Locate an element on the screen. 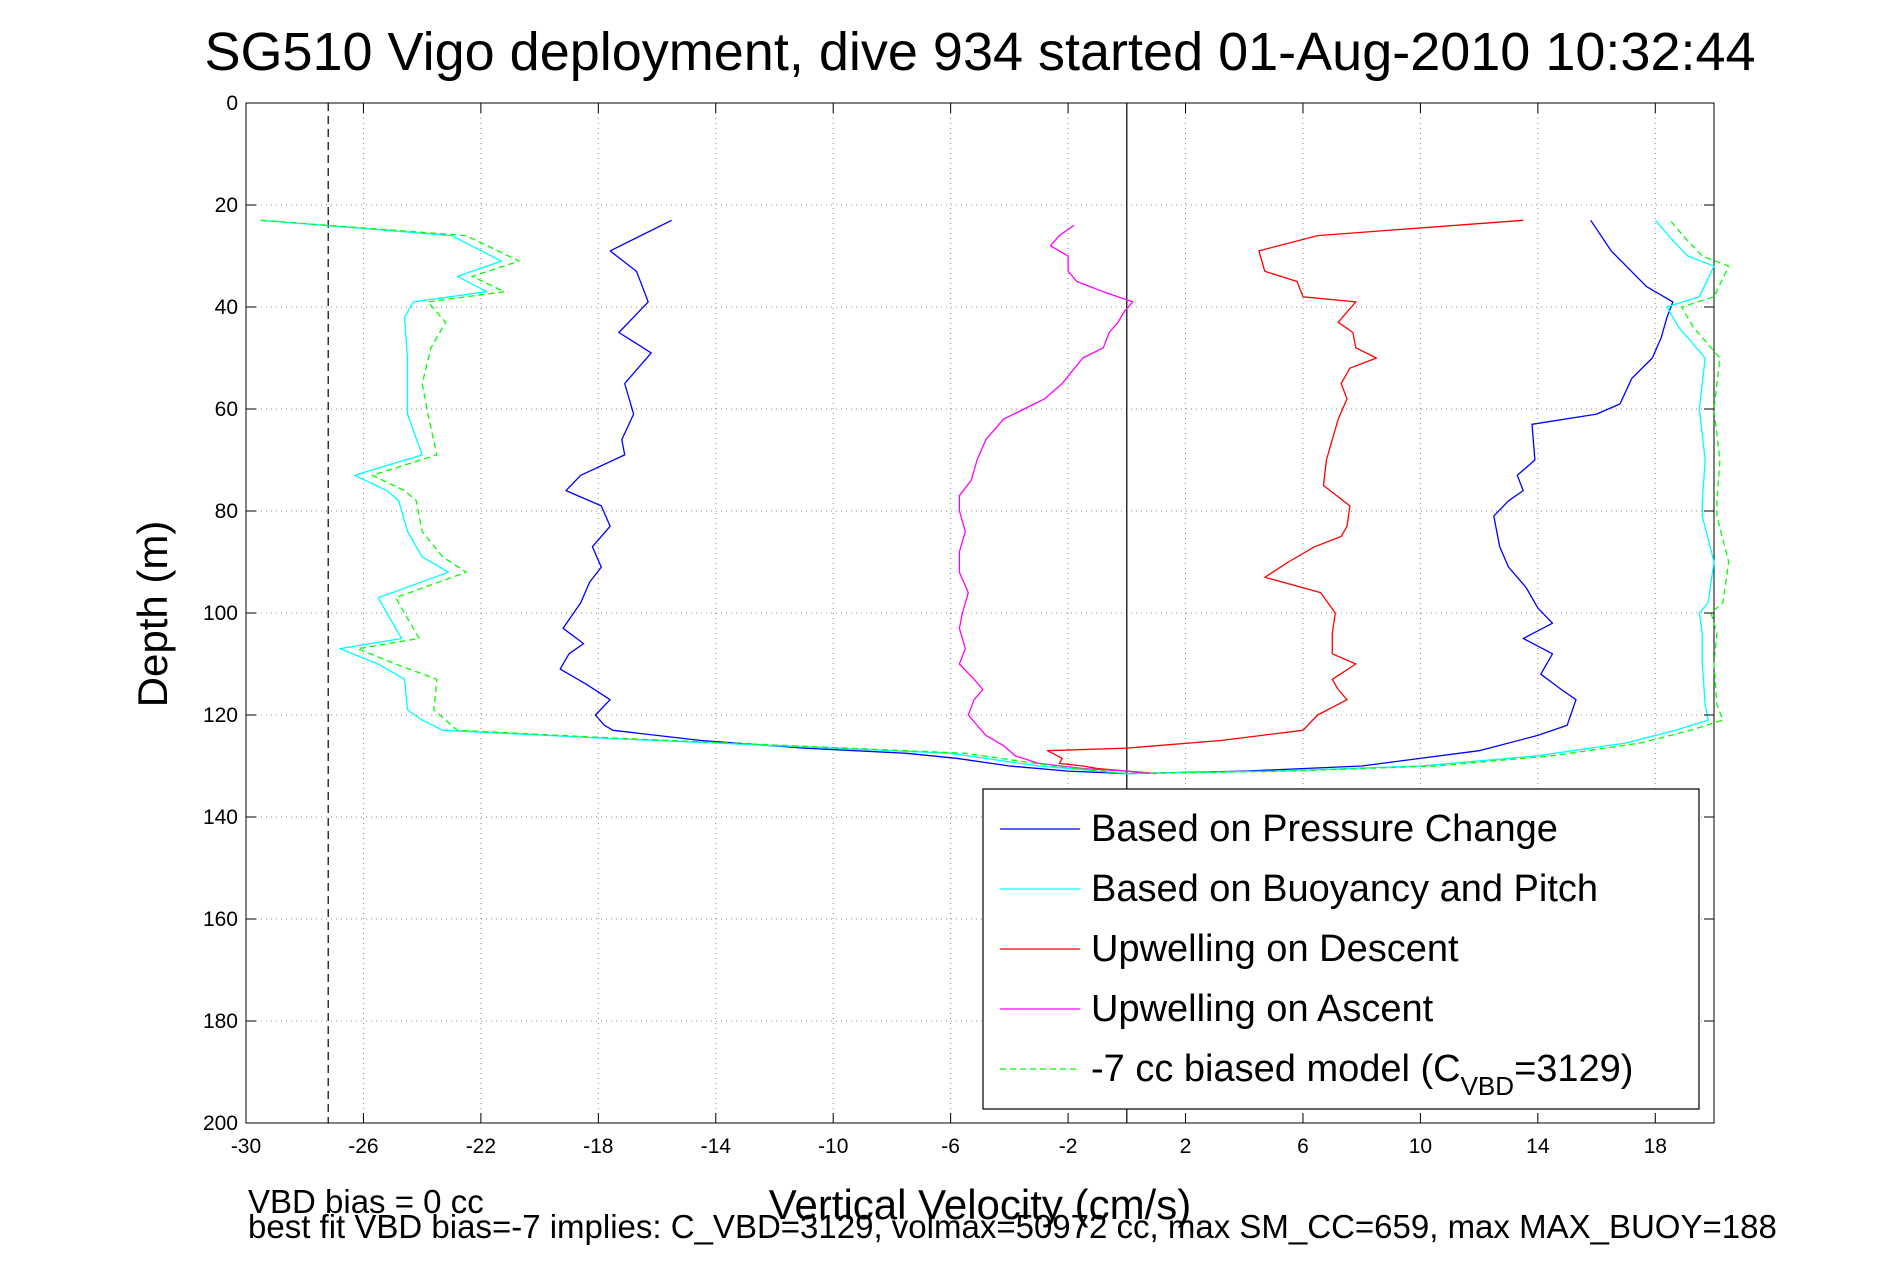  x-tick-label: 6 is located at coordinates (1303, 1146).